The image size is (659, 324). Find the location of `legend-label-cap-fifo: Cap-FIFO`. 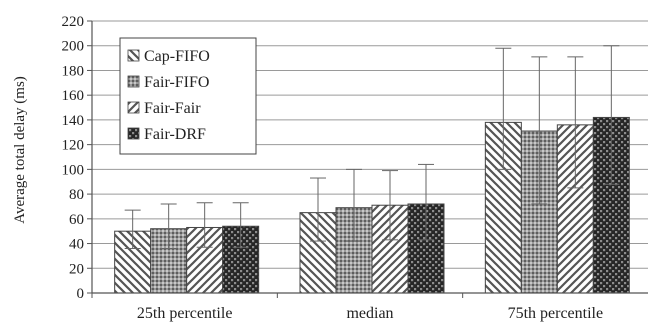

legend-label-cap-fifo: Cap-FIFO is located at coordinates (177, 56).